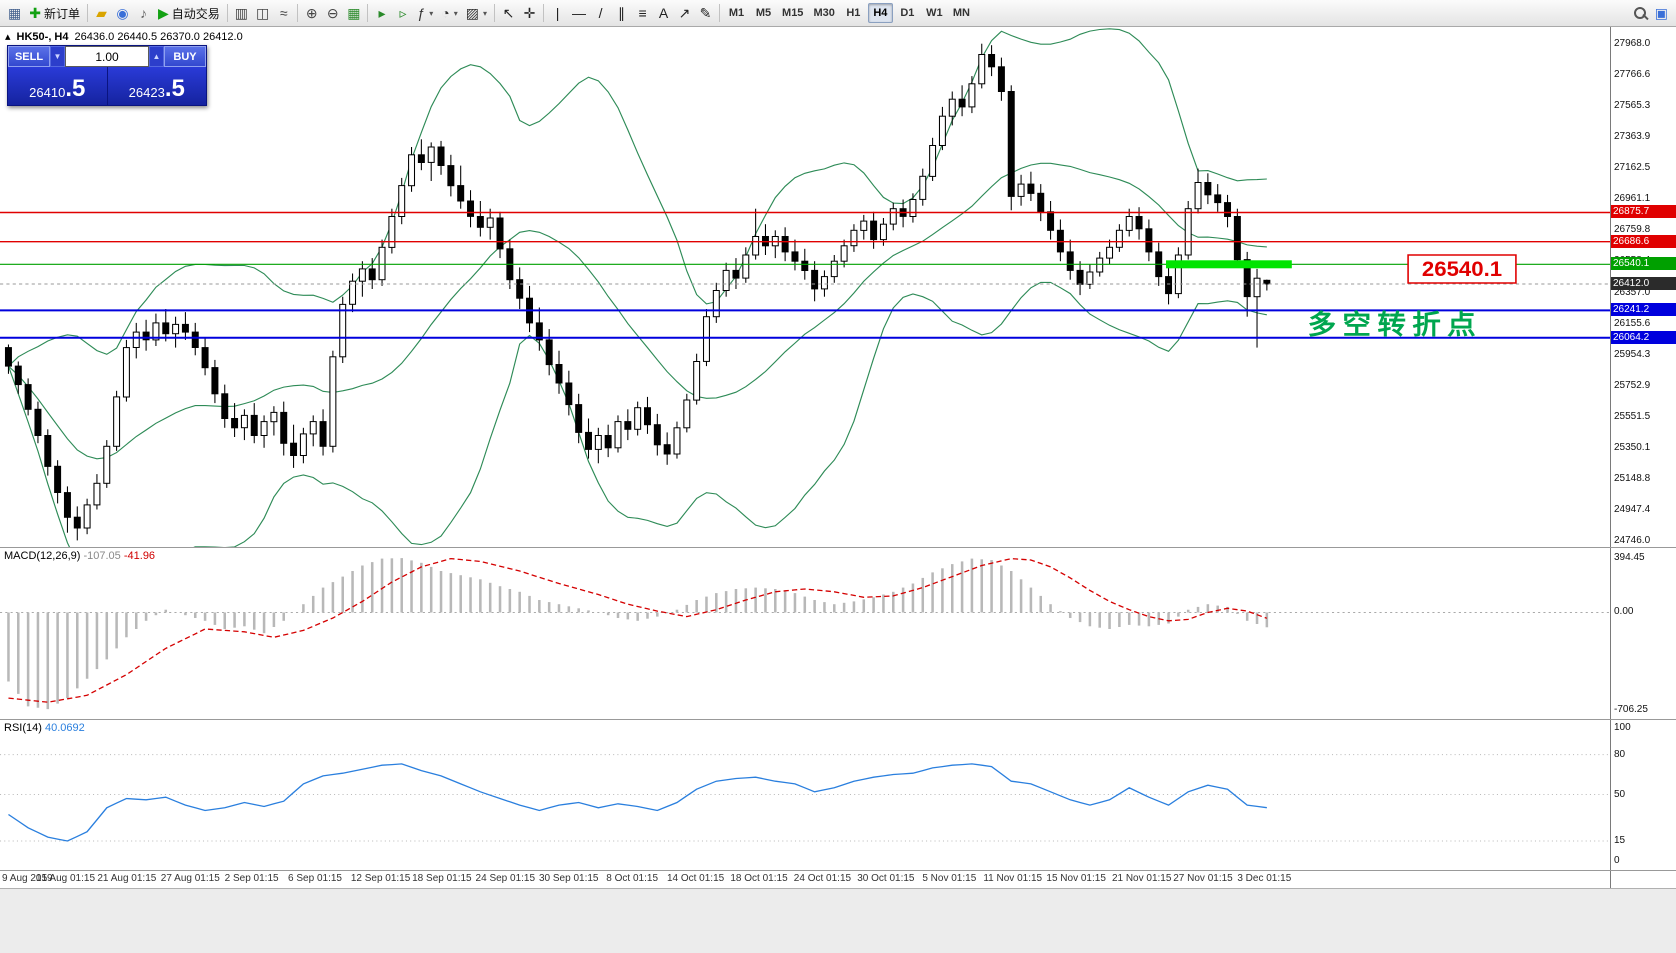 The height and width of the screenshot is (953, 1676). I want to click on chart-shift-button: ▹, so click(402, 13).